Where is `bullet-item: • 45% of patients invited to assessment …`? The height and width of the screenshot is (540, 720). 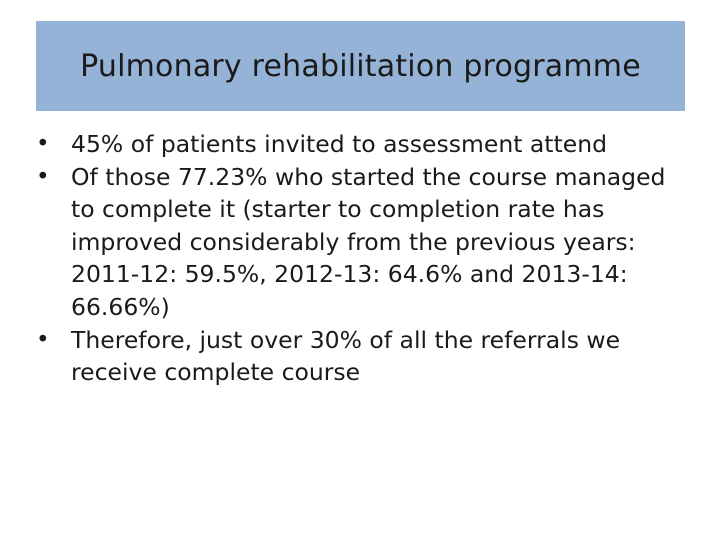
bullet-item: • 45% of patients invited to assessment … is located at coordinates (366, 144).